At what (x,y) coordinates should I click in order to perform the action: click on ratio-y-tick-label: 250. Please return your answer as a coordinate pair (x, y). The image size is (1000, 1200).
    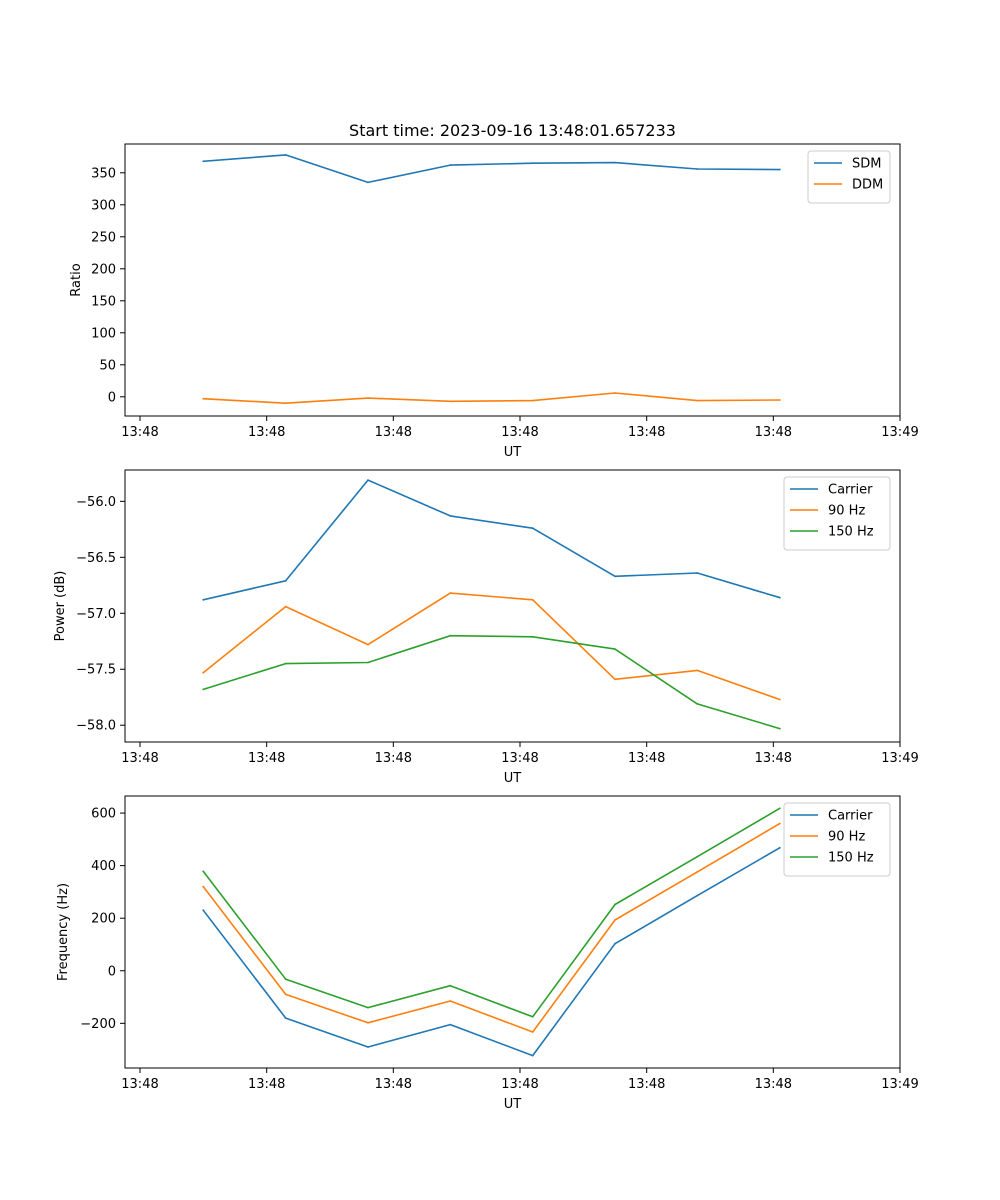
    Looking at the image, I should click on (103, 237).